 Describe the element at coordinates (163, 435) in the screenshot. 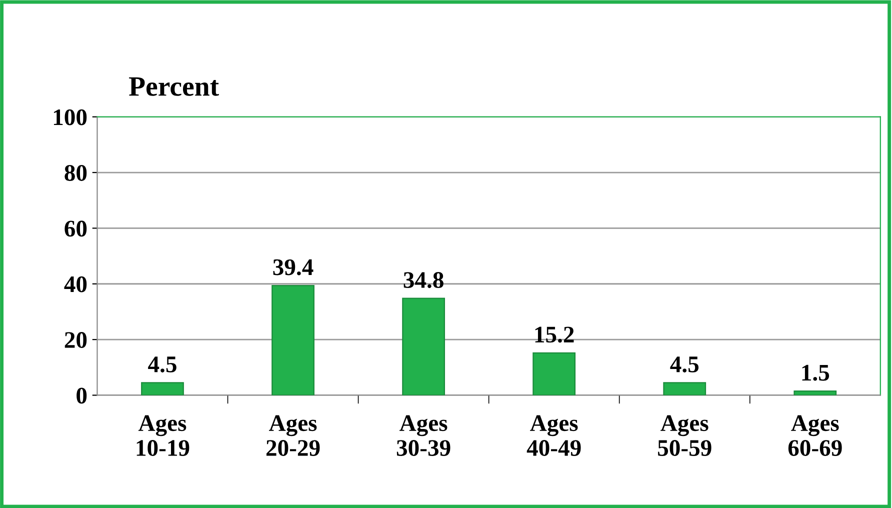

I see `x-tick-label: Ages 10-19` at that location.